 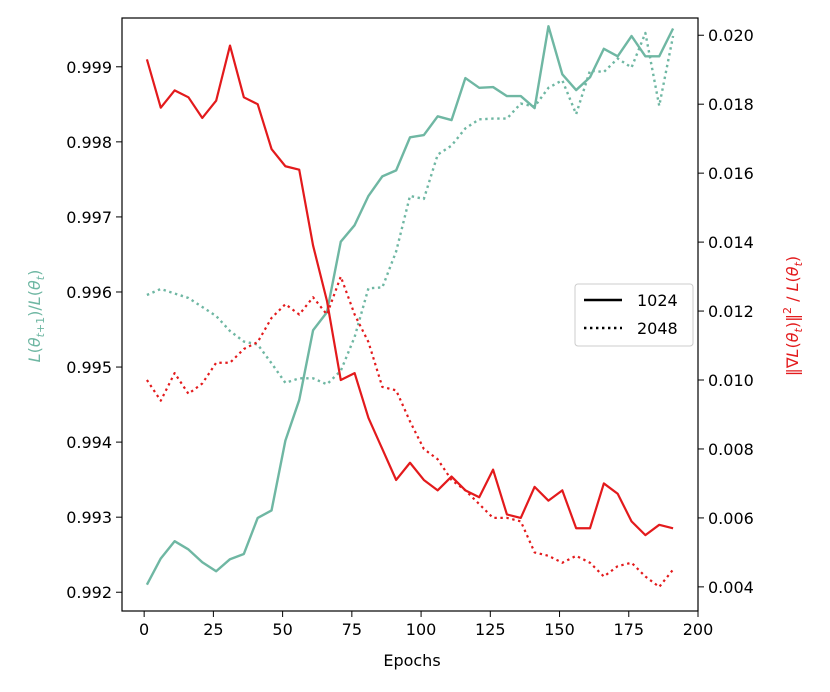 I want to click on x-tick-label-25: 25, so click(x=213, y=629).